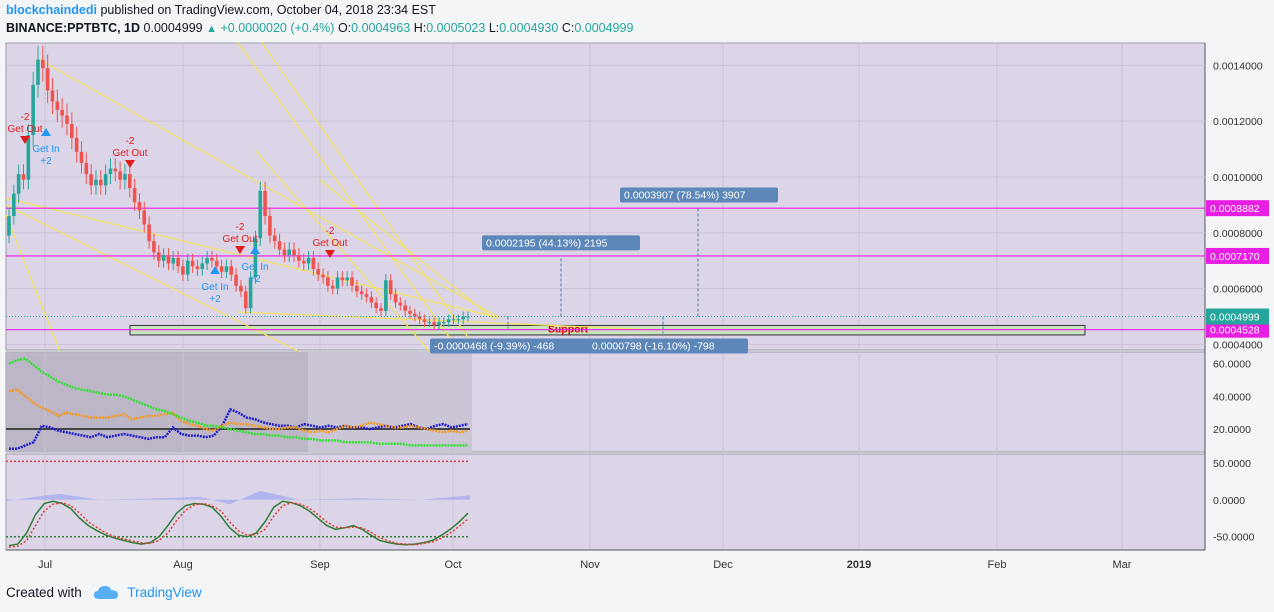 Image resolution: width=1274 pixels, height=612 pixels. Describe the element at coordinates (494, 347) in the screenshot. I see `measure-label: -0.0000468 (-9.39%) -468` at that location.